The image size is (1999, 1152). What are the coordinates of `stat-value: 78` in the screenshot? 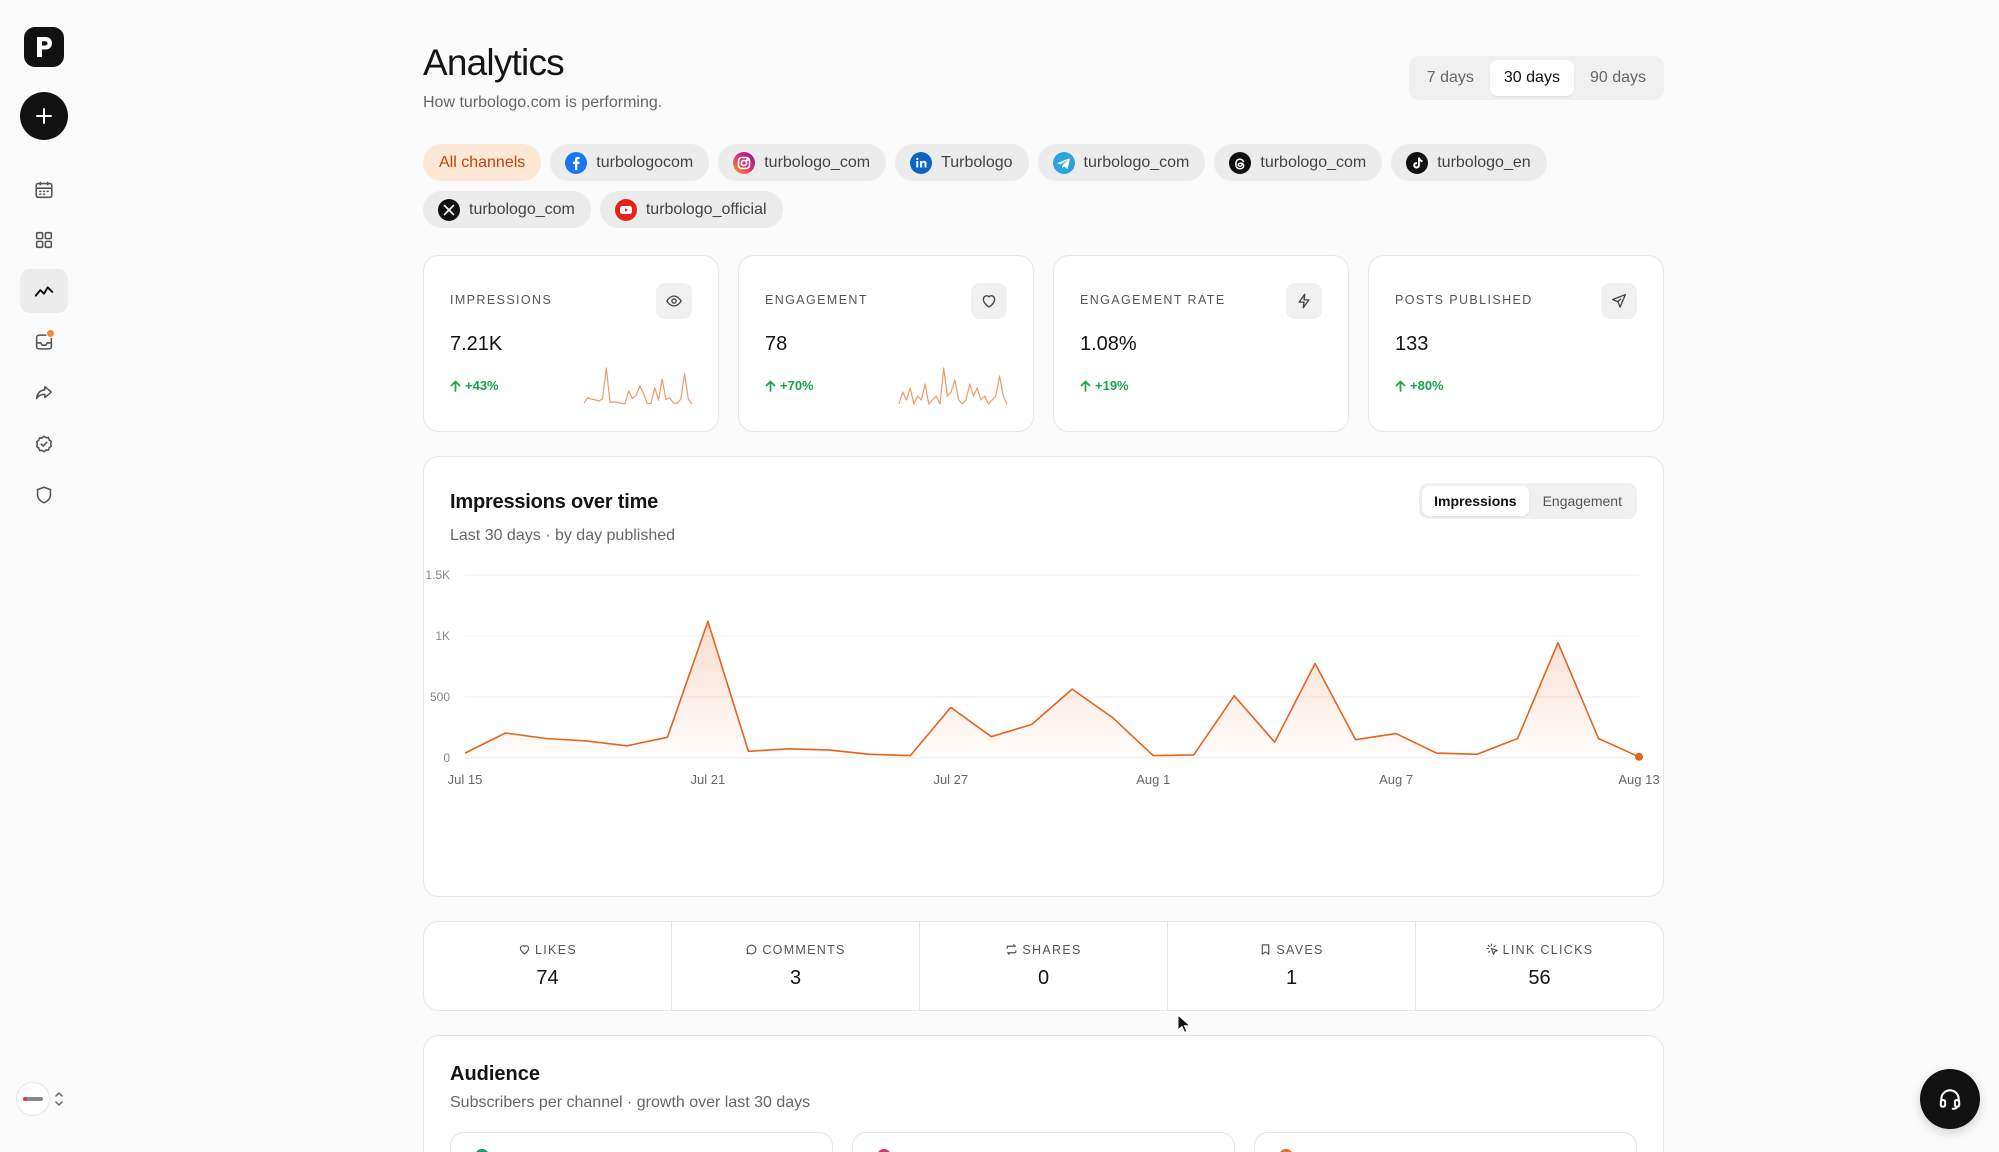 It's located at (776, 344).